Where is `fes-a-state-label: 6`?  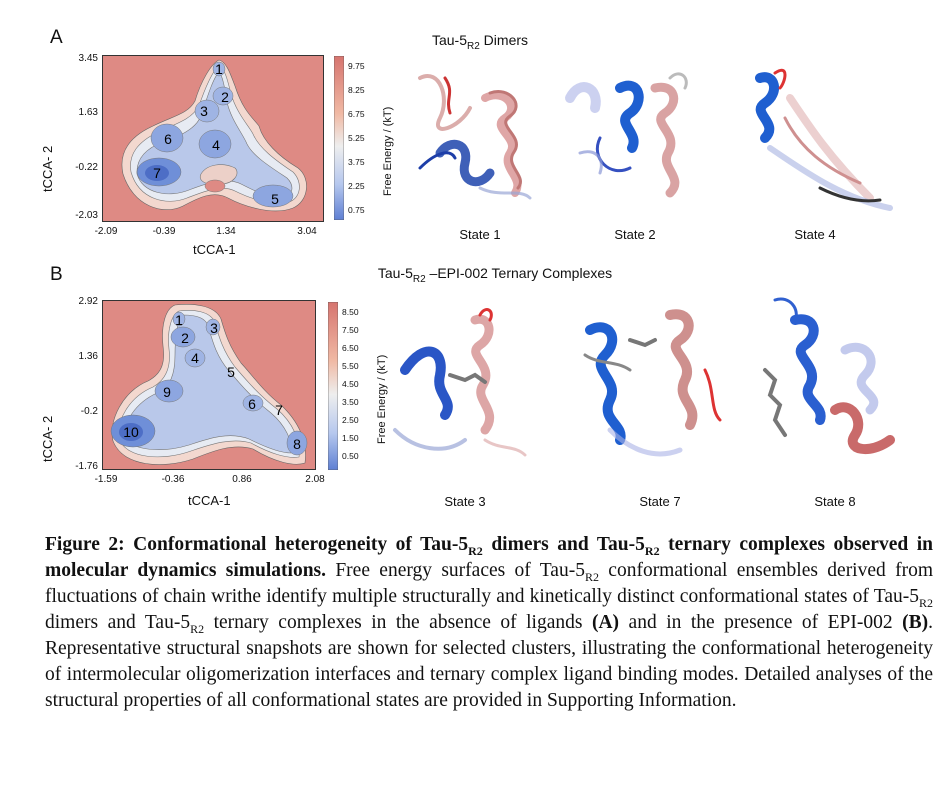 fes-a-state-label: 6 is located at coordinates (168, 139).